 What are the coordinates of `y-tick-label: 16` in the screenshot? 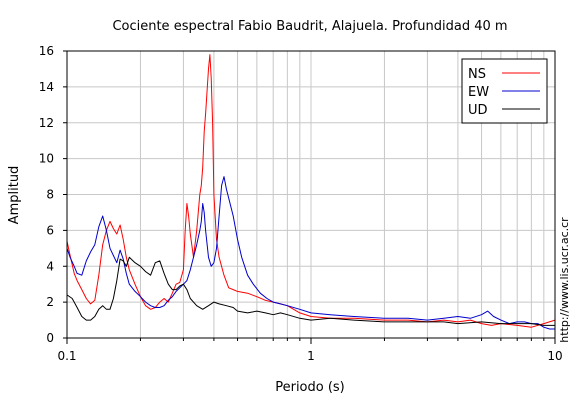 It's located at (46, 51).